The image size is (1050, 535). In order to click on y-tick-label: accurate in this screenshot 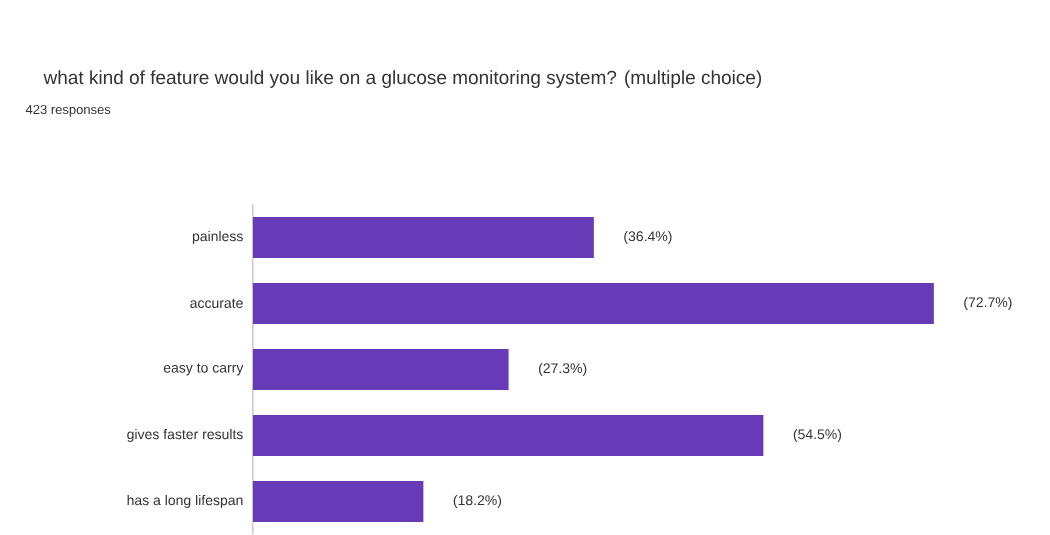, I will do `click(216, 304)`.